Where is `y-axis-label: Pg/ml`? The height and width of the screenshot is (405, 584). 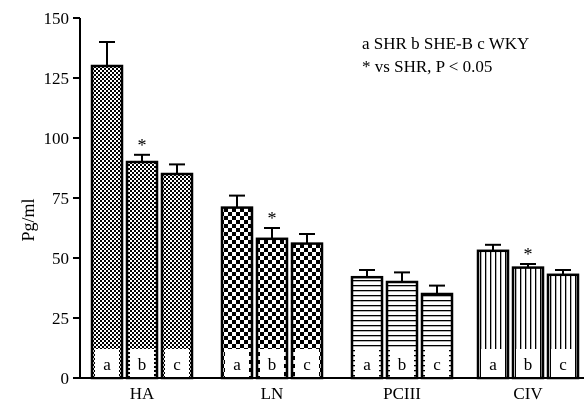 y-axis-label: Pg/ml is located at coordinates (28, 219).